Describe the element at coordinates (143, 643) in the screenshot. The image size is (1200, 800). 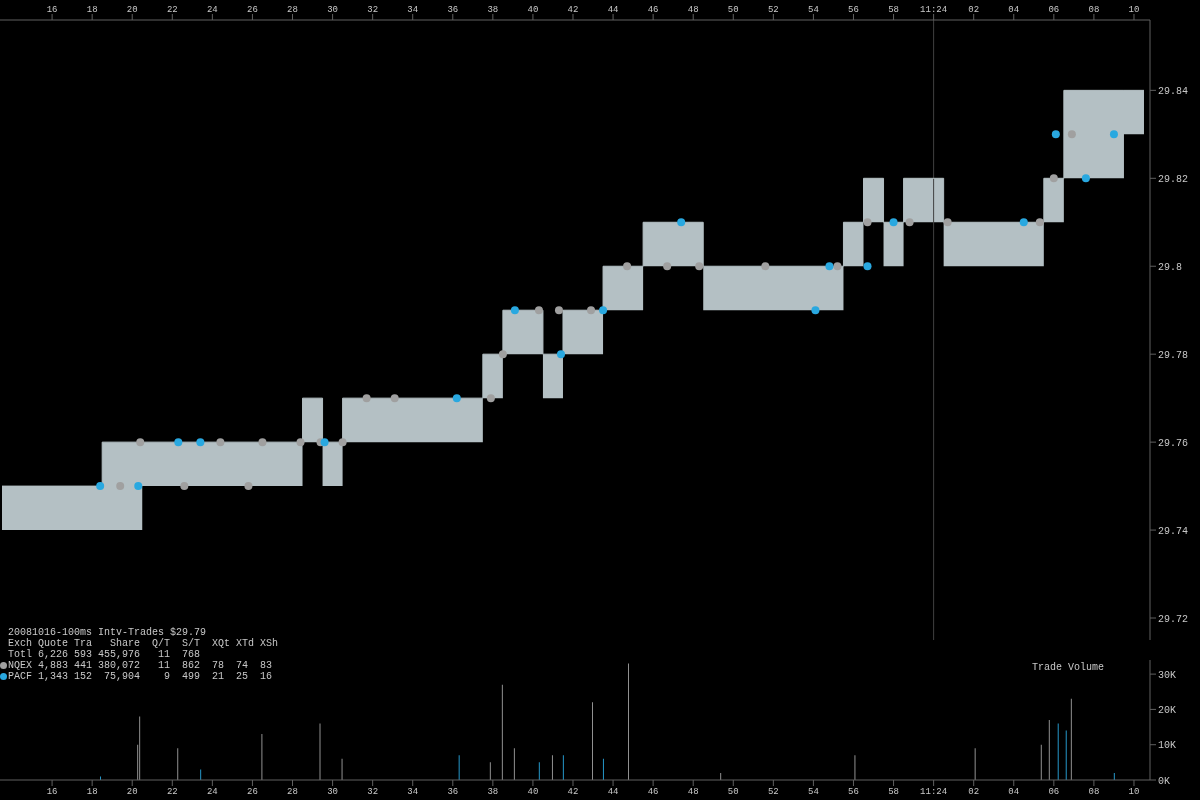
I see `annotation: Exch Quote Tra Share Q/T S/T XQt XTd XSh` at that location.